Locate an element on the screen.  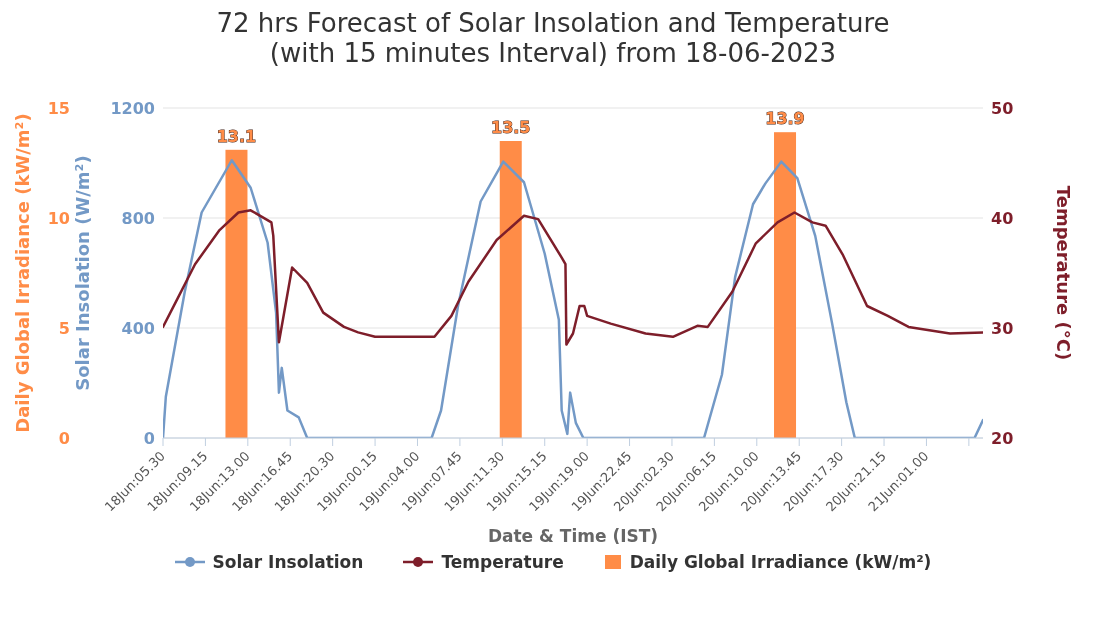
data-label: 13.5 is located at coordinates (511, 127).